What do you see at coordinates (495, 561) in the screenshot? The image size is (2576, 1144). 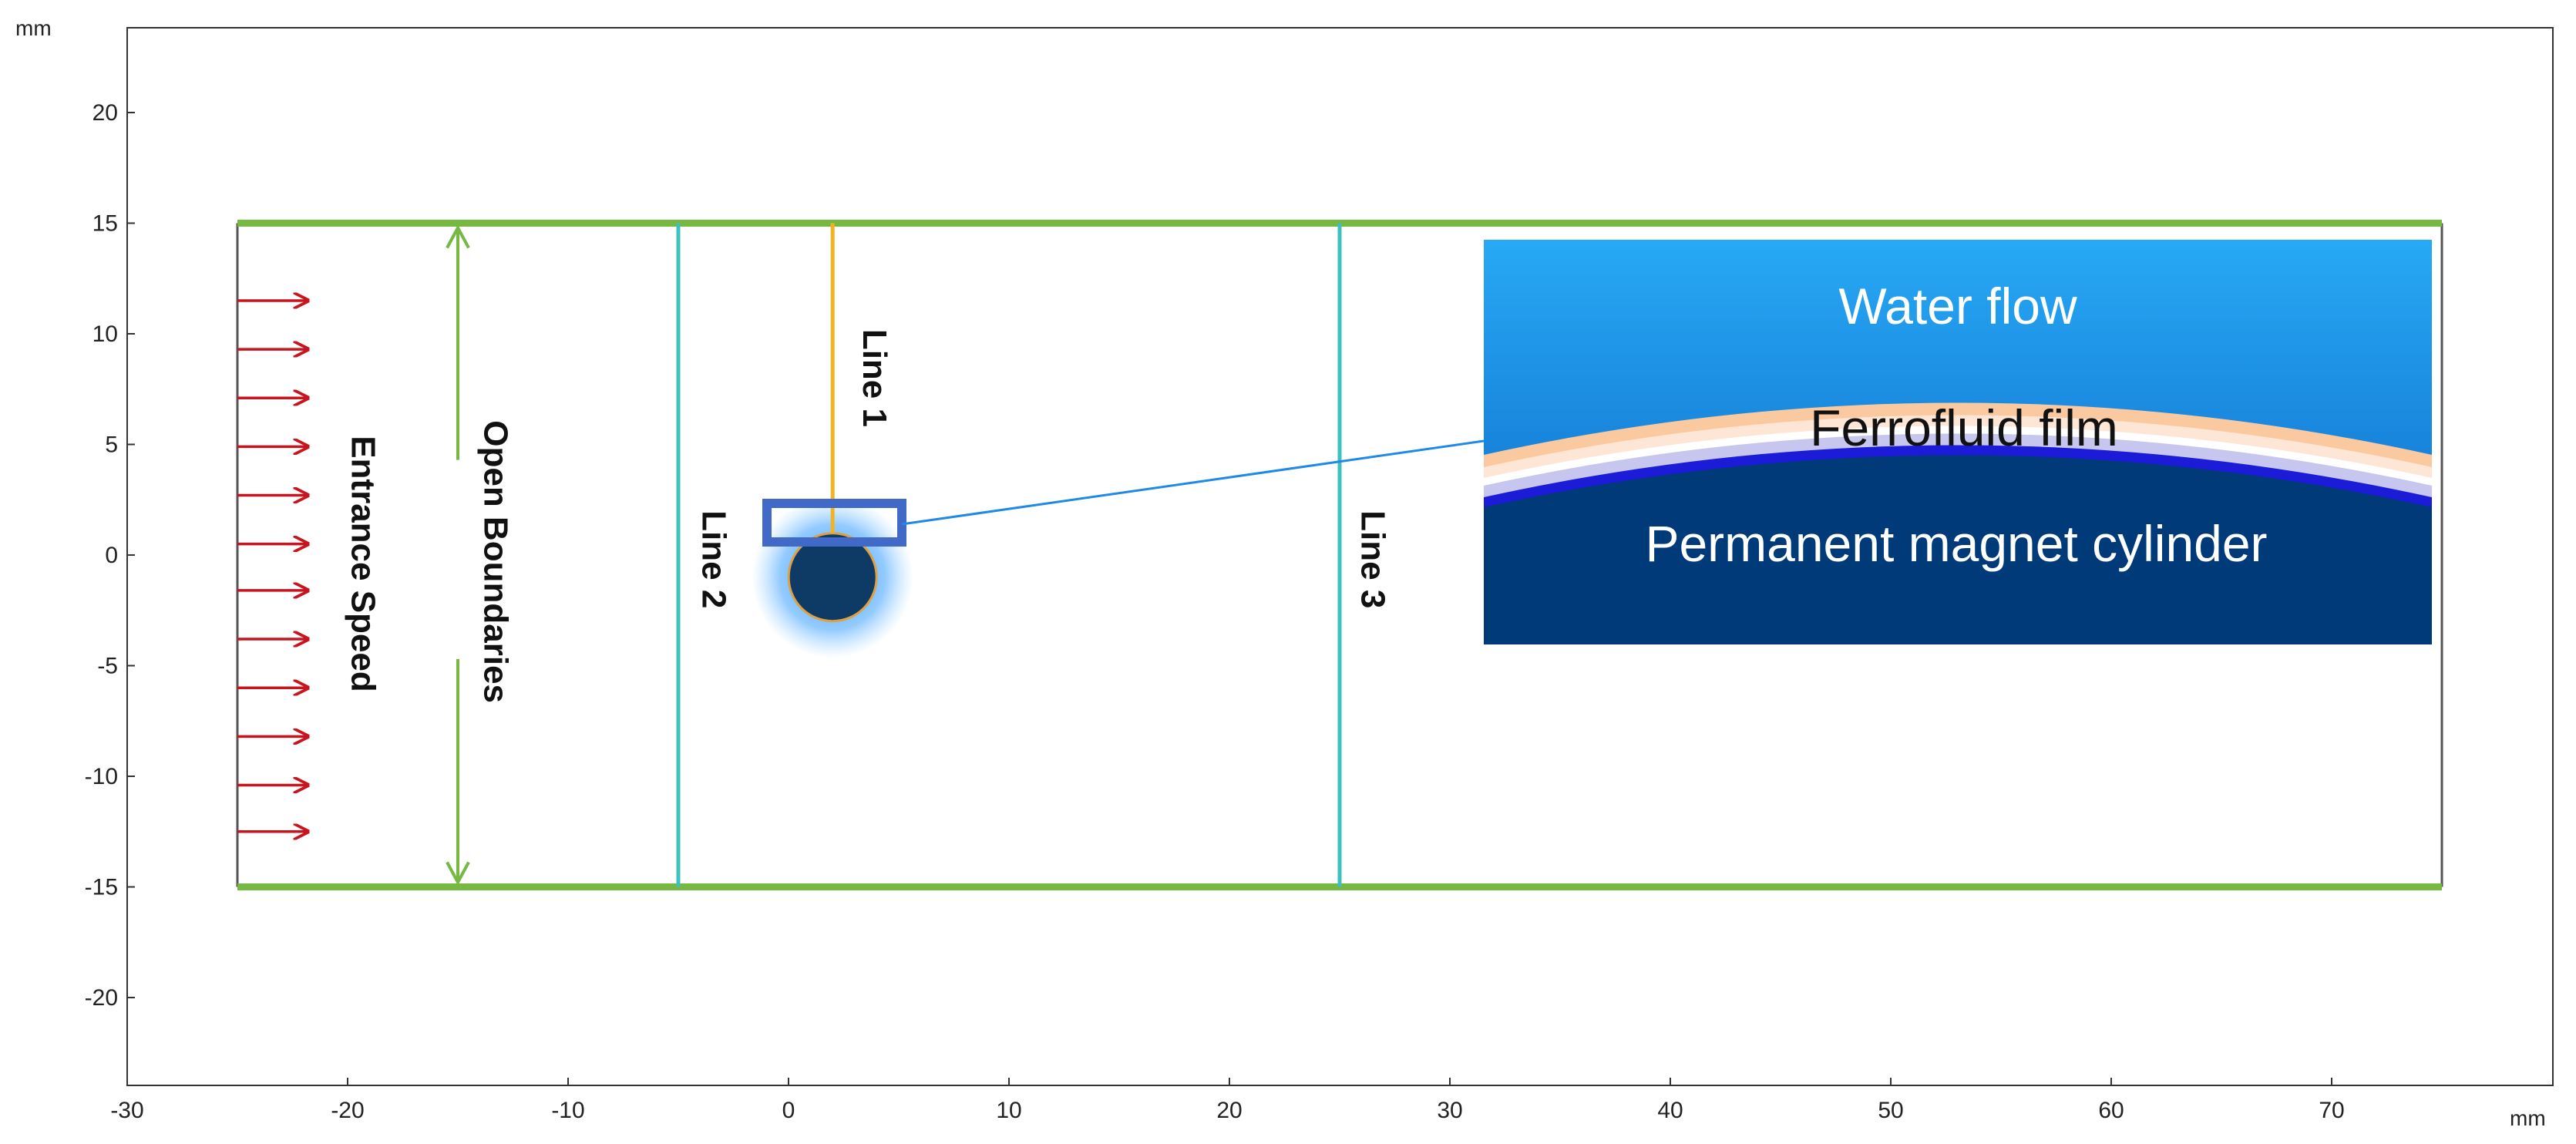 I see `open-boundaries-label: Open Boundaries` at bounding box center [495, 561].